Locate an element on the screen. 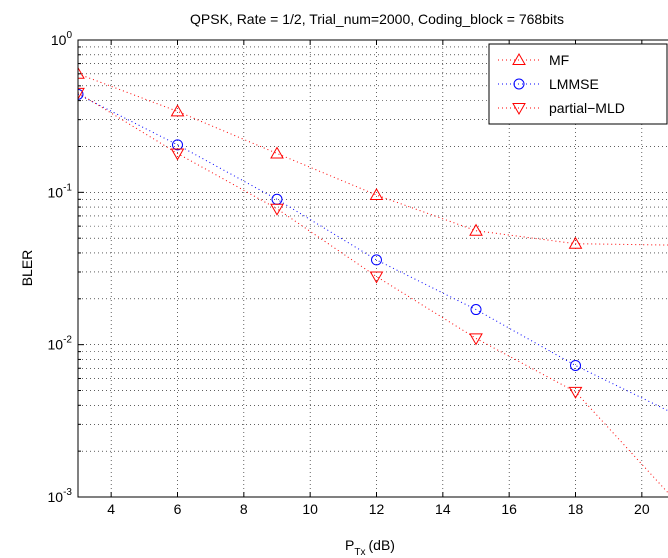 This screenshot has width=668, height=558. y-tick-label: 10⁻¹ is located at coordinates (60, 191).